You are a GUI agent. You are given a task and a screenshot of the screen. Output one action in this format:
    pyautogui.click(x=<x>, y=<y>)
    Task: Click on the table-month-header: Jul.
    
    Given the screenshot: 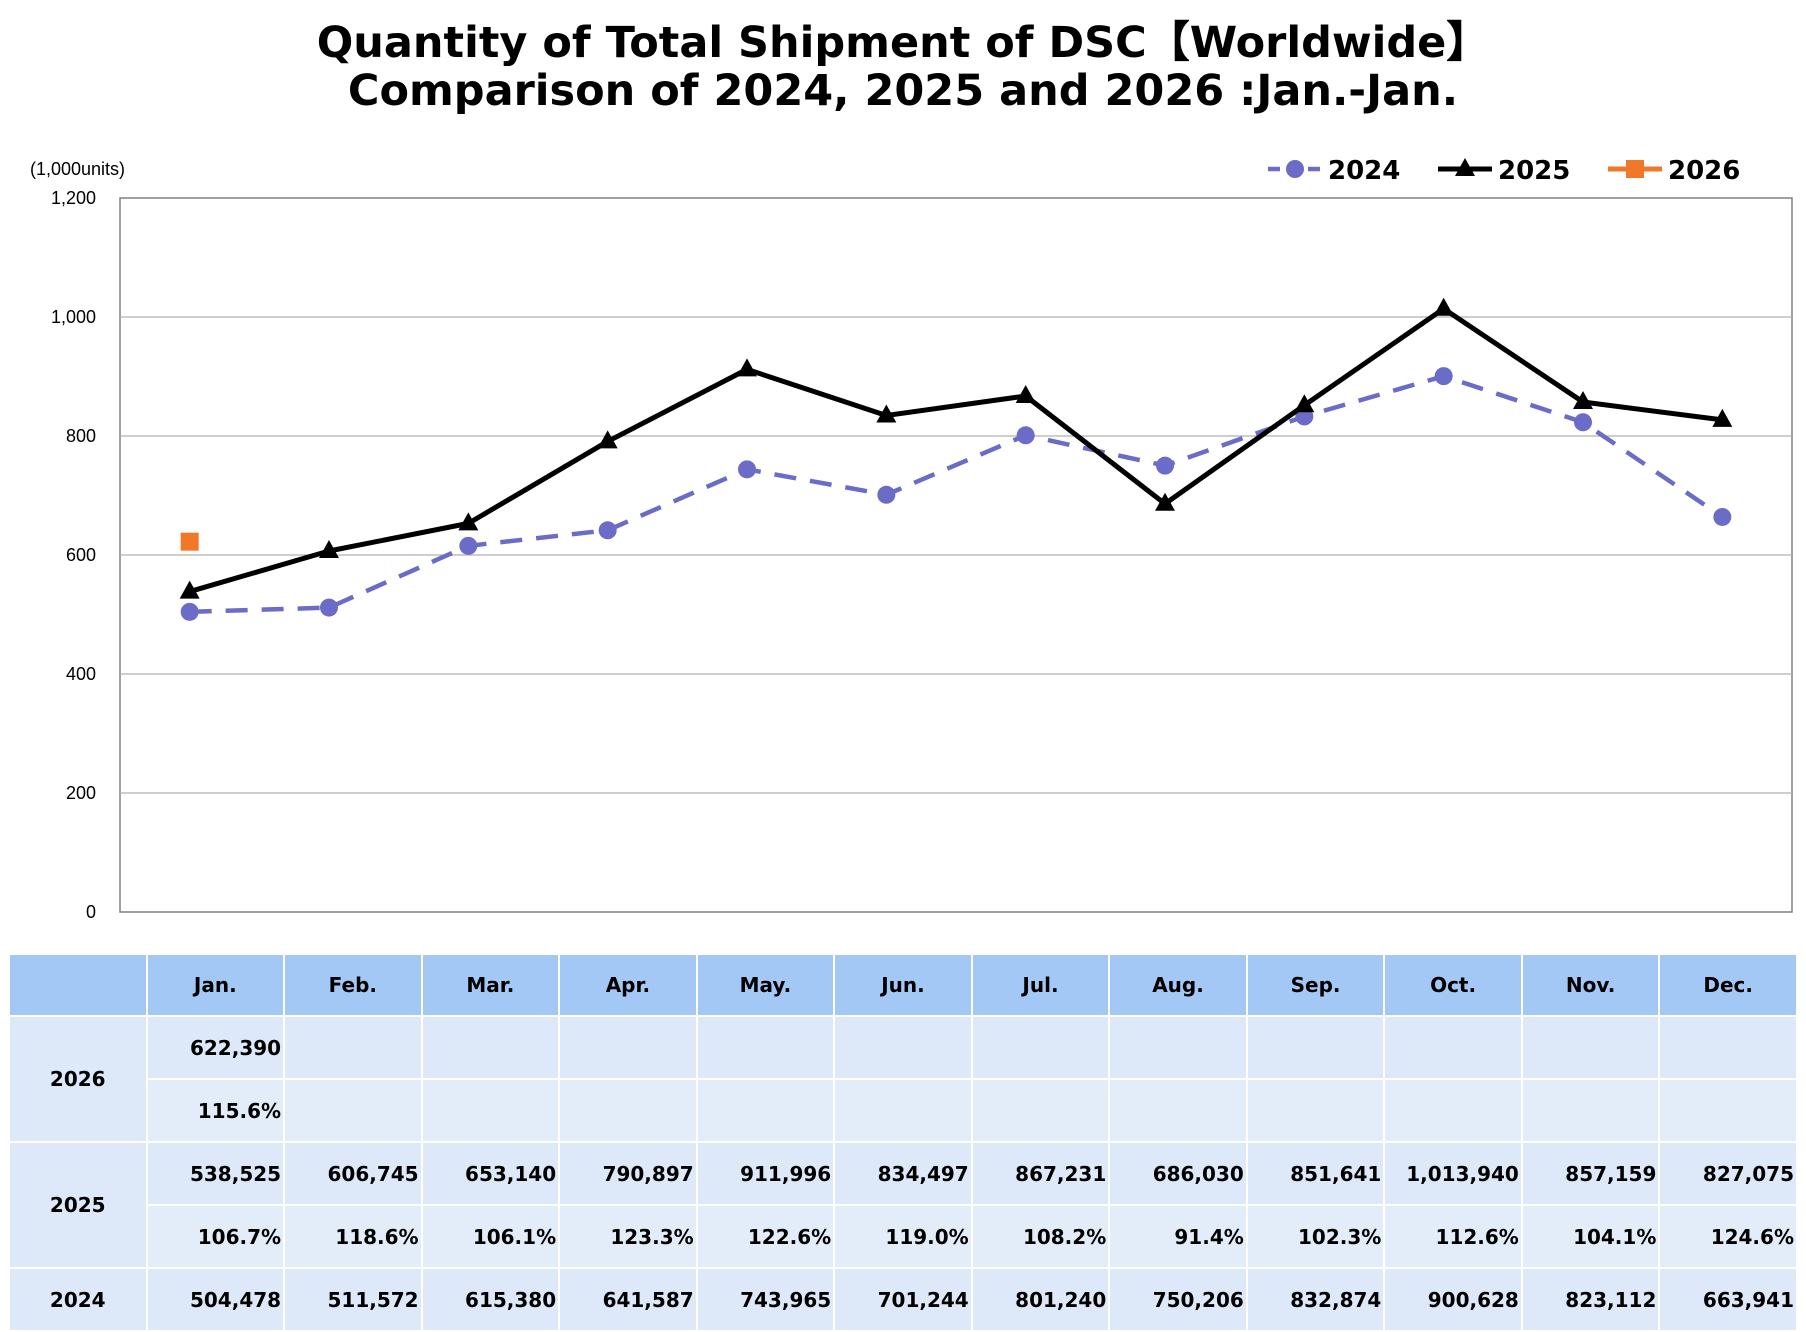 What is the action you would take?
    pyautogui.click(x=1040, y=985)
    